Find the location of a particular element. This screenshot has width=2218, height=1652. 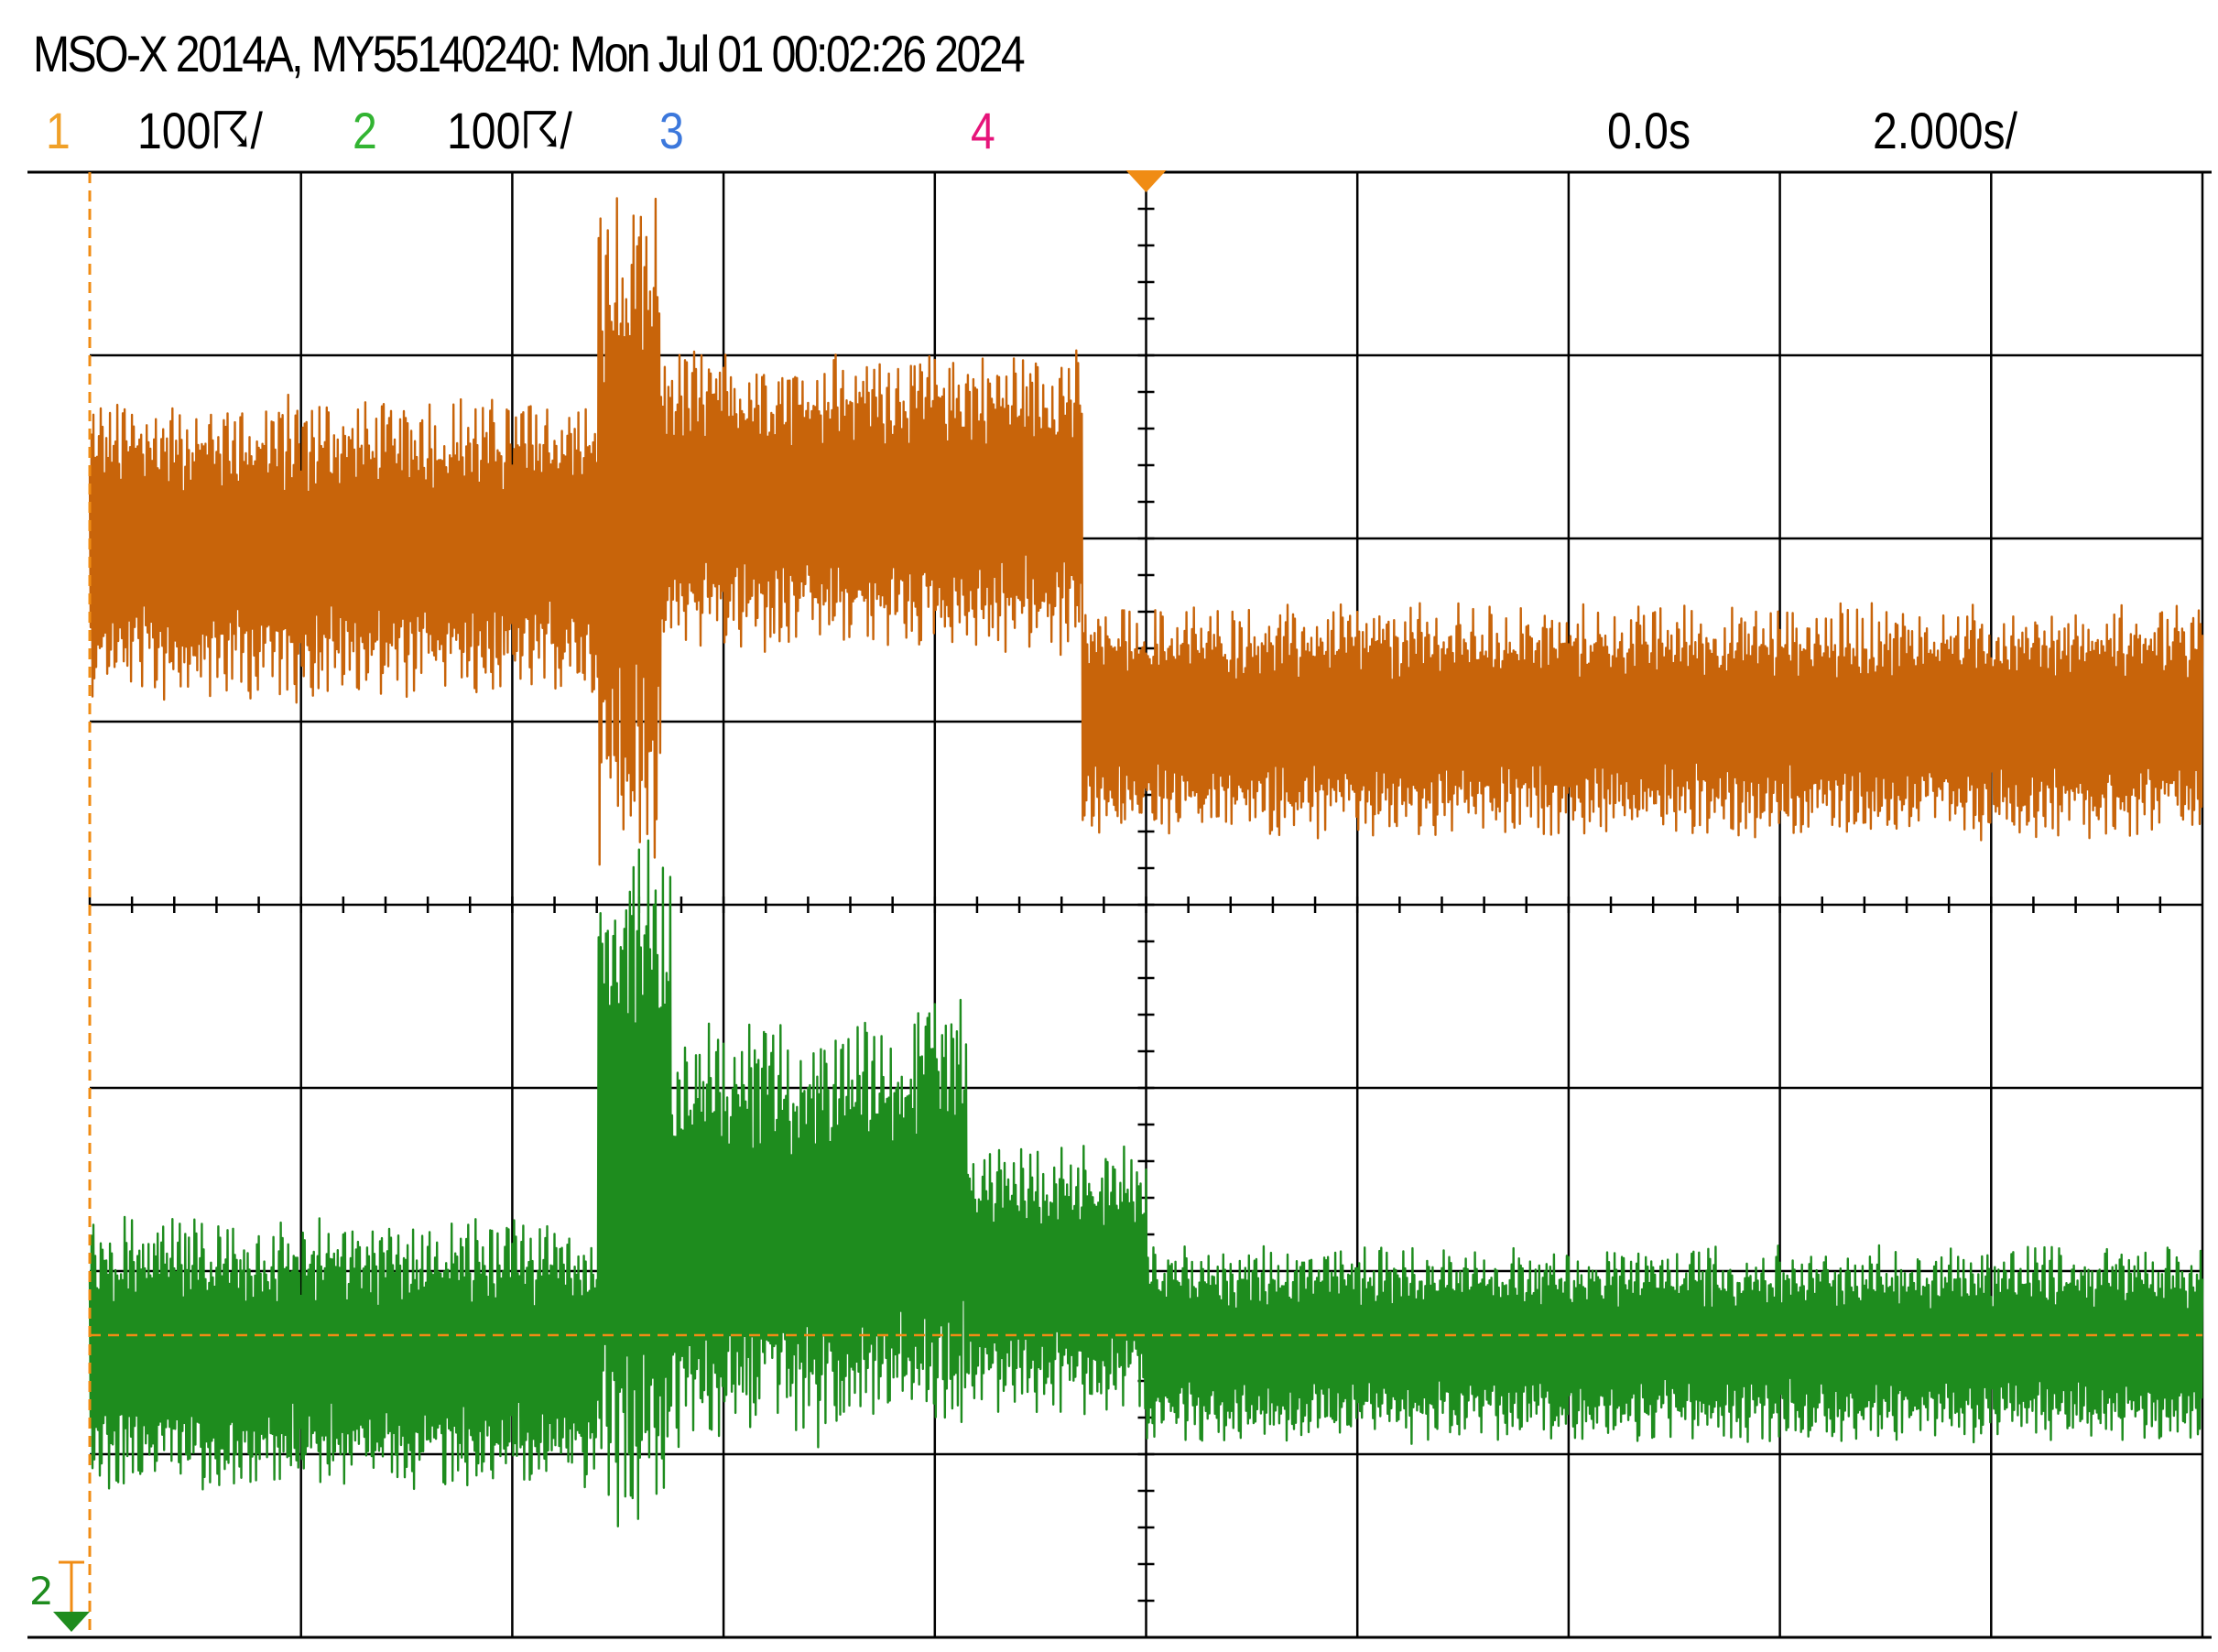

ch3-label: 3 is located at coordinates (671, 131).